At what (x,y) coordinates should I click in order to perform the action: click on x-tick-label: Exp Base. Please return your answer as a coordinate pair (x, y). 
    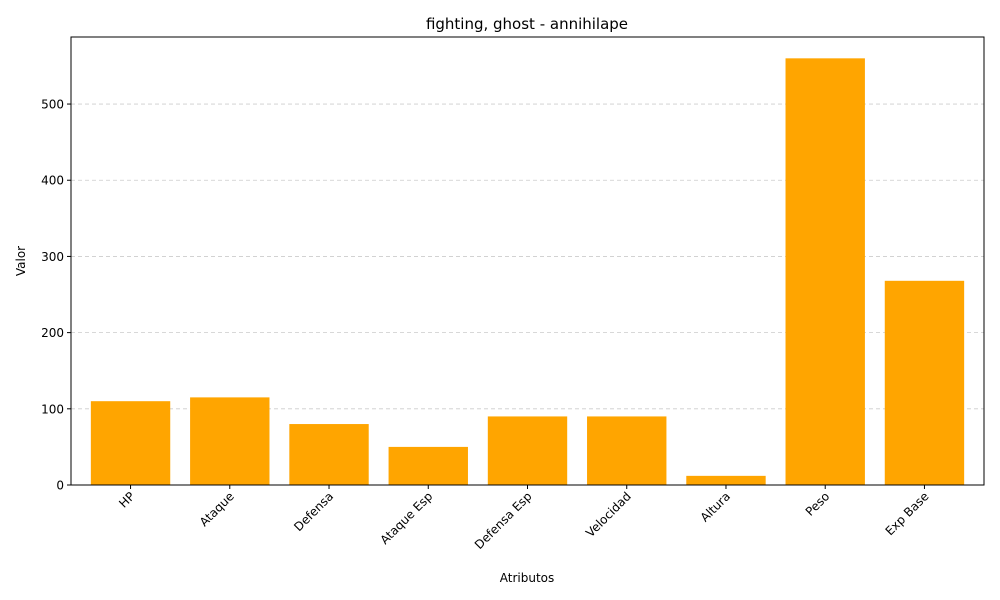
    Looking at the image, I should click on (907, 513).